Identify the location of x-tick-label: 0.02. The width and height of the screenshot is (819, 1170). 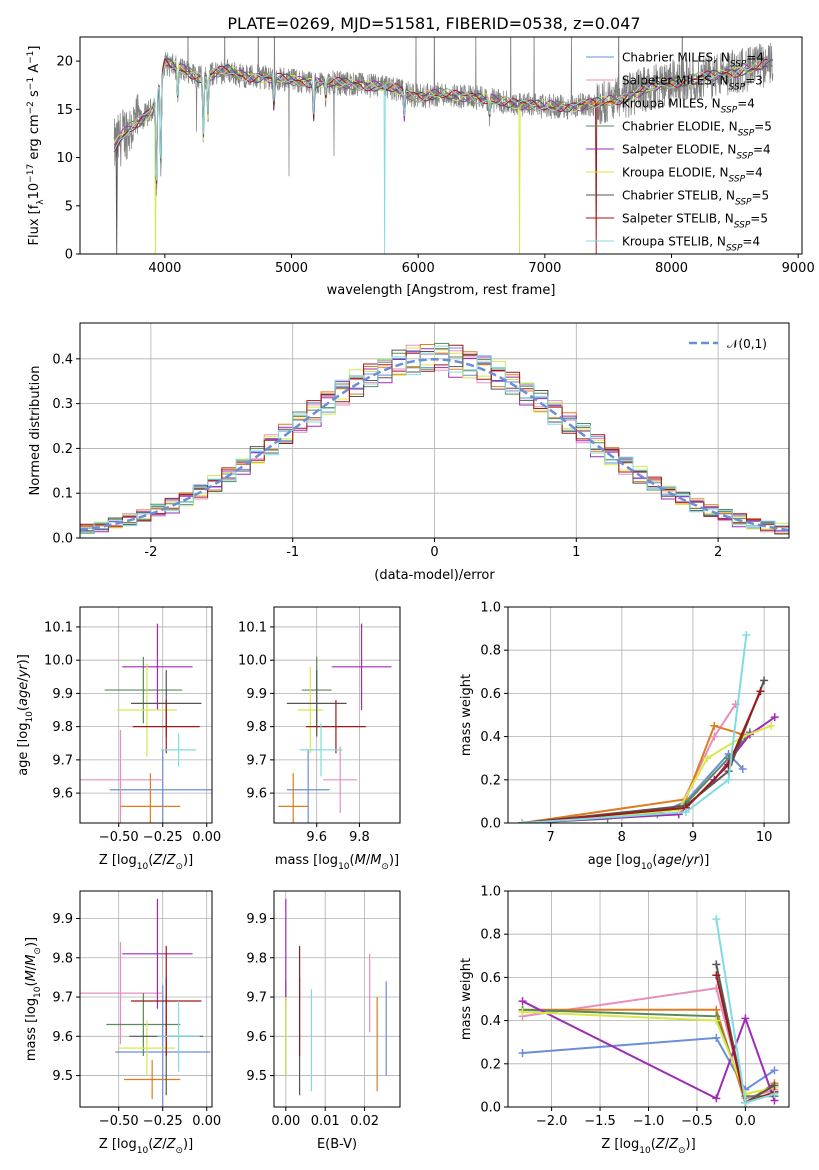
(364, 1121).